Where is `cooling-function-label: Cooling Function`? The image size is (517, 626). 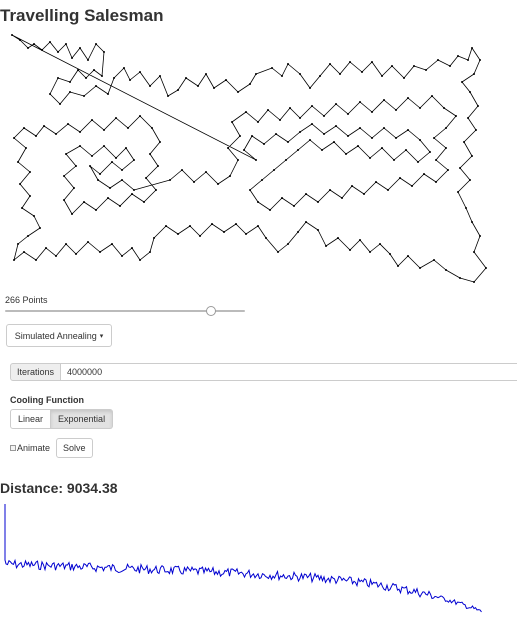 cooling-function-label: Cooling Function is located at coordinates (47, 400).